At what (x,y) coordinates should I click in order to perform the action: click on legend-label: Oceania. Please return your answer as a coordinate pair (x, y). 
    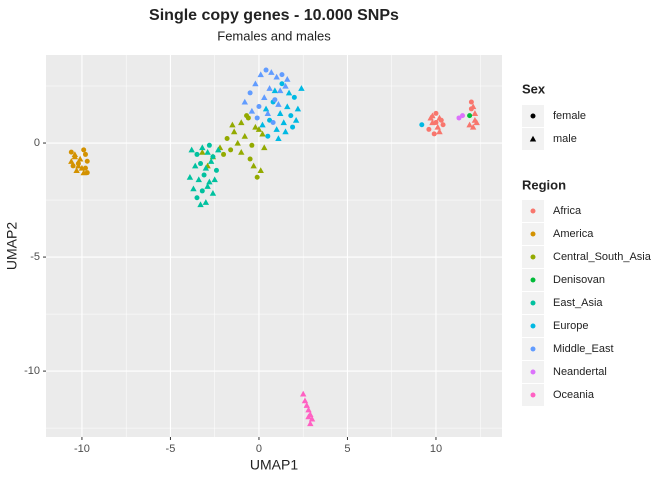
    Looking at the image, I should click on (574, 395).